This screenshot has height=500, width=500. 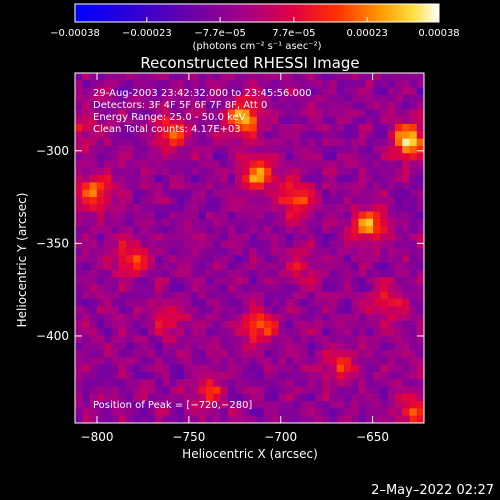 I want to click on colorbar-tick-label: 0.00023, so click(x=366, y=33).